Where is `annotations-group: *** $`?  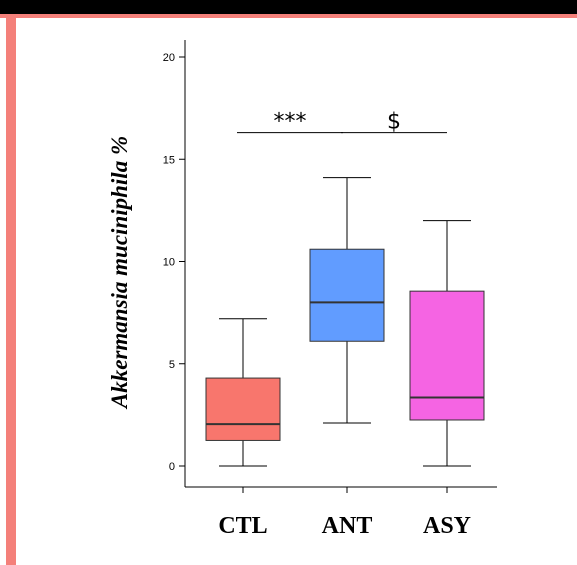
annotations-group: *** $ is located at coordinates (342, 122).